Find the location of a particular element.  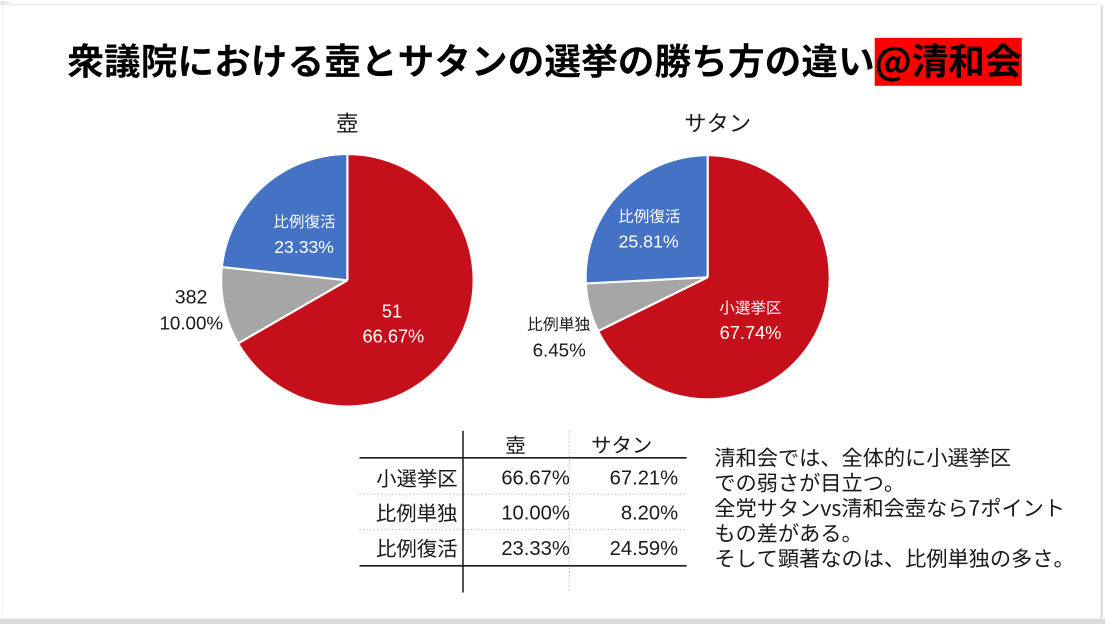

svg-text: 6.45% is located at coordinates (560, 350).